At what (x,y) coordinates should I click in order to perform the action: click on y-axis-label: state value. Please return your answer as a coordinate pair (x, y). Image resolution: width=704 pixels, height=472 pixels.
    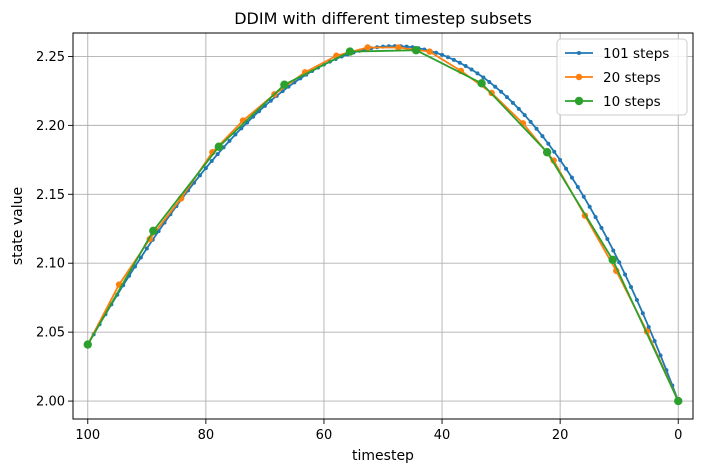
    Looking at the image, I should click on (18, 226).